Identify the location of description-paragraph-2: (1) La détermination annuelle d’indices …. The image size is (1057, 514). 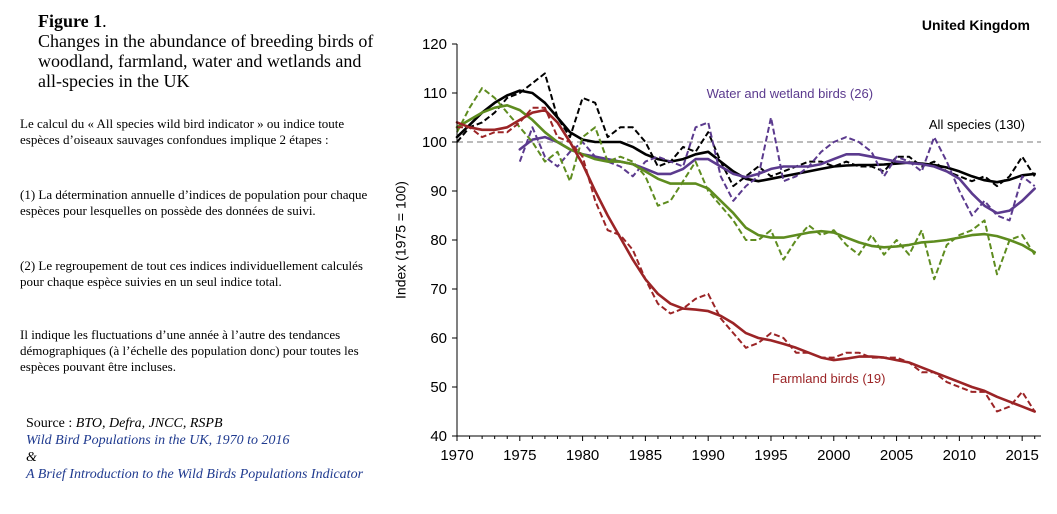
(194, 202).